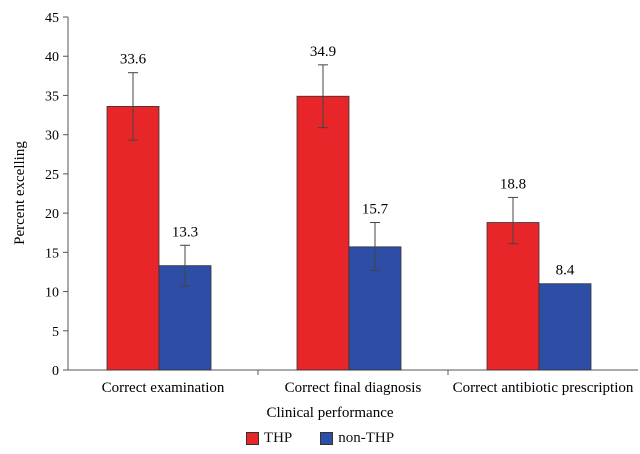 The image size is (640, 454). I want to click on data-label: 8.4, so click(565, 271).